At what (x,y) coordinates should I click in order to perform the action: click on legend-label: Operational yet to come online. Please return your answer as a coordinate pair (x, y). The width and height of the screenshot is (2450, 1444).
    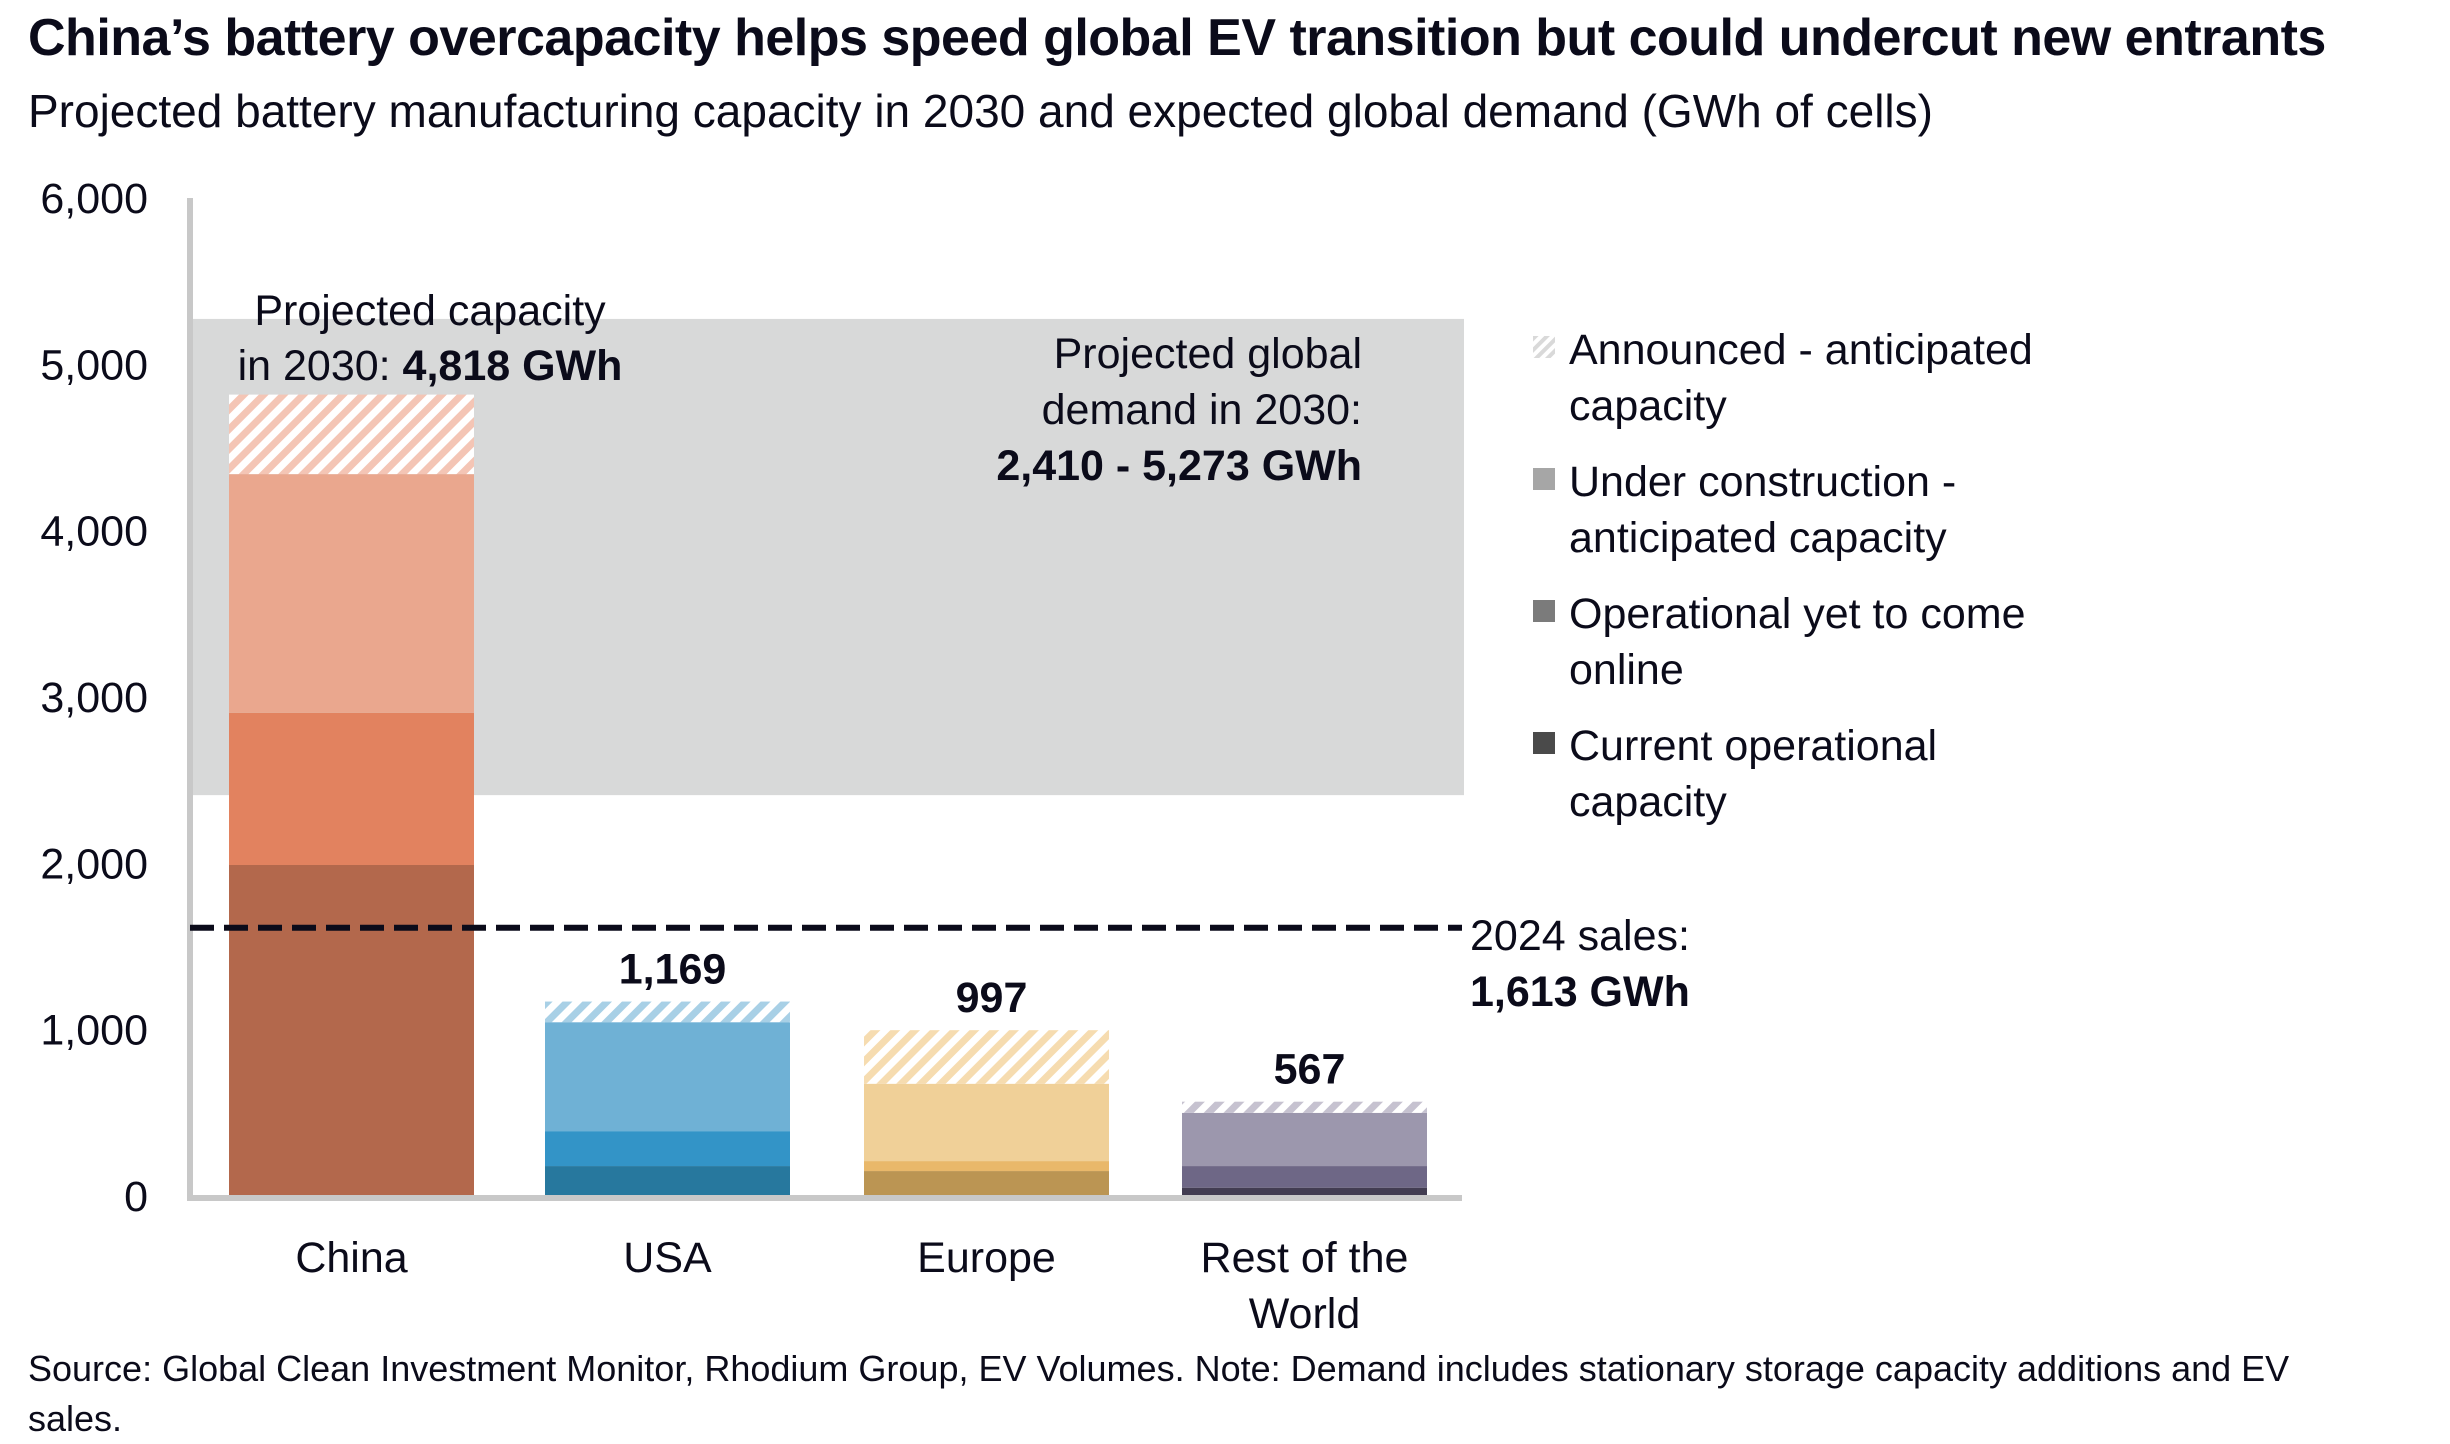
    Looking at the image, I should click on (1797, 642).